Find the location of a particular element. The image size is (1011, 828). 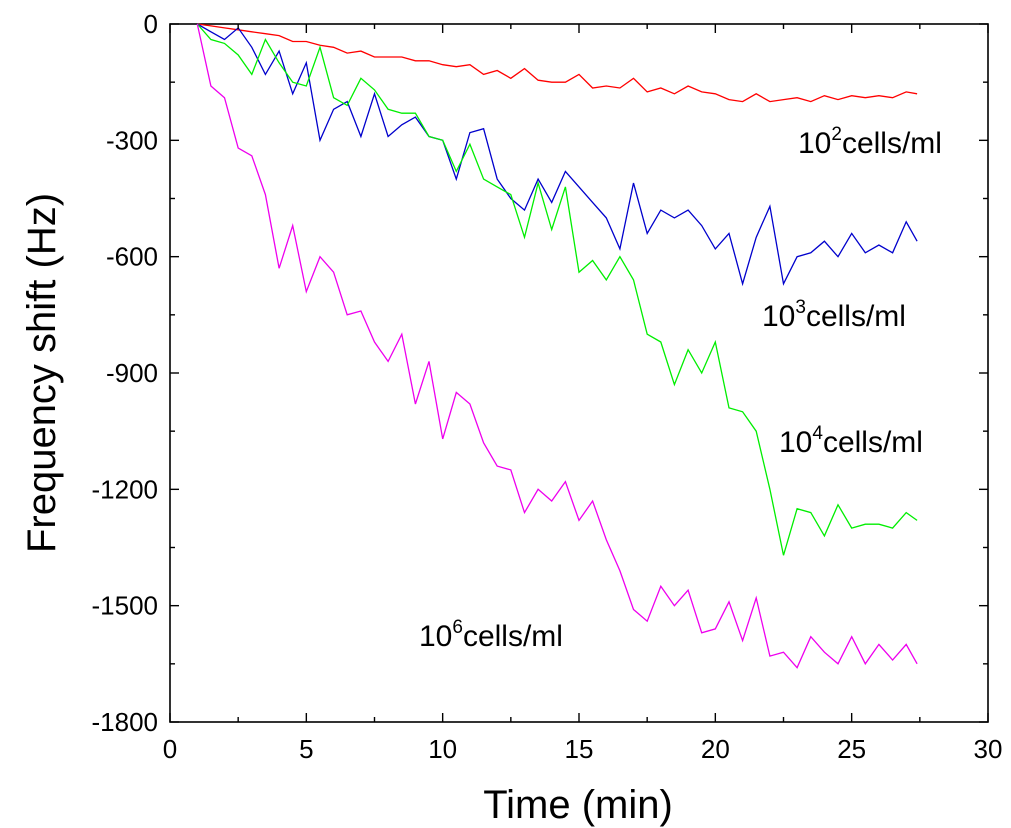

series-label-4: 106cells/ml is located at coordinates (491, 635).